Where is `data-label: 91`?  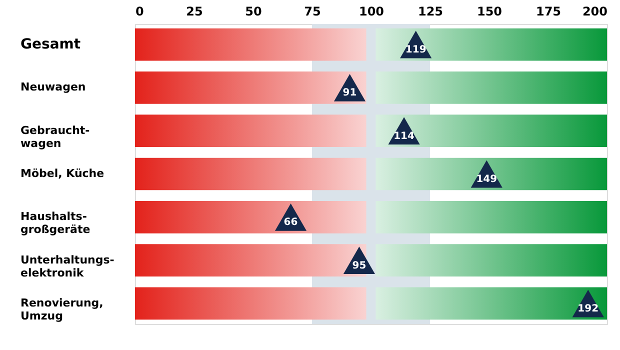 data-label: 91 is located at coordinates (349, 93).